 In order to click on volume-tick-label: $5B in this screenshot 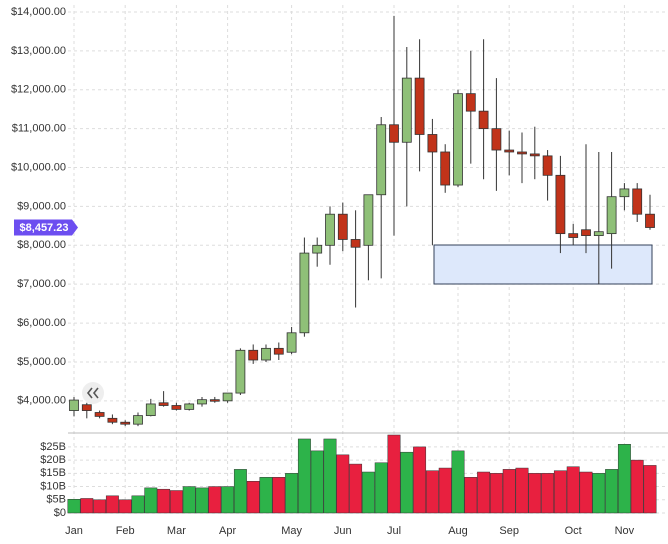, I will do `click(56, 500)`.